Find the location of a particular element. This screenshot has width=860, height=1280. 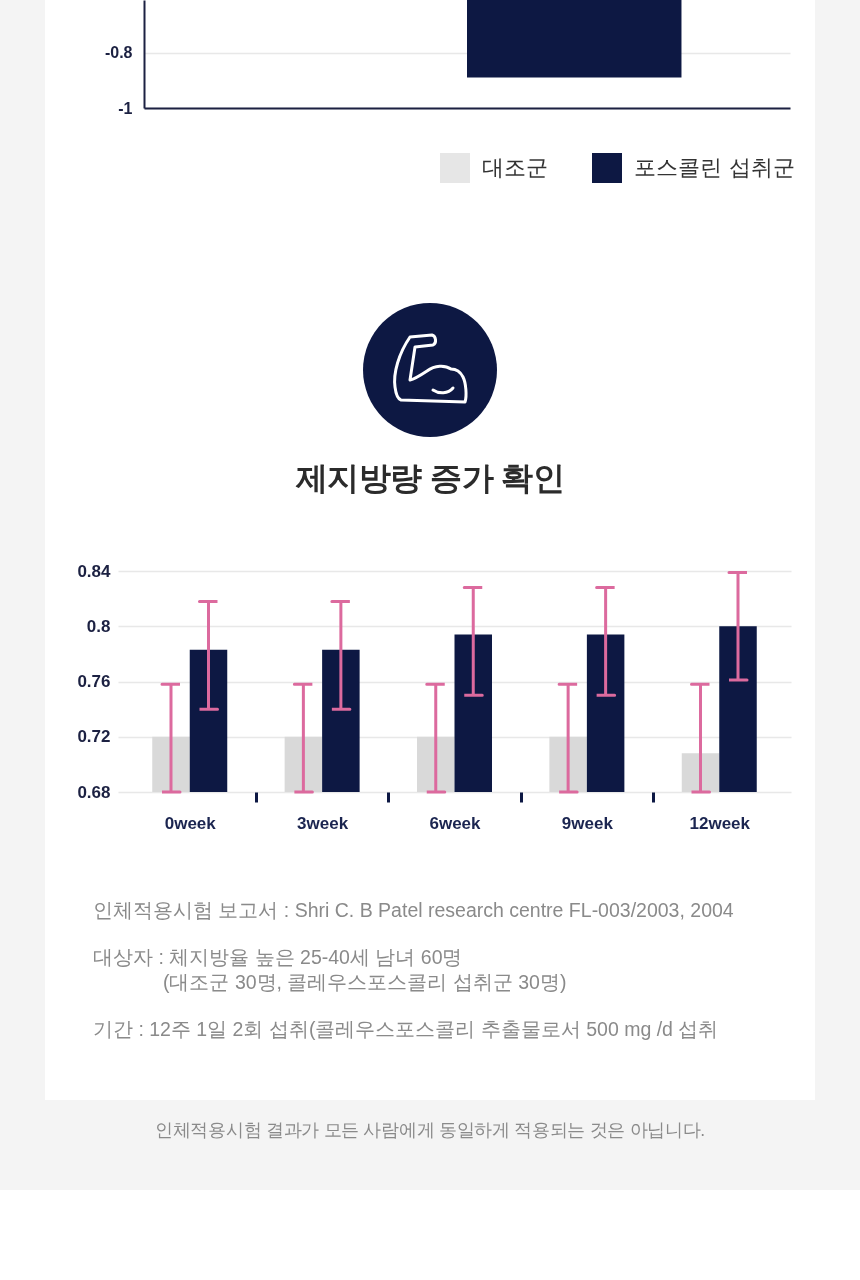

text: 대상자 : 체지방율 높은 25-40세 남녀 60명 (대조군 30명, 콜레우스포스콜리 섭취군 30명) is located at coordinates (330, 970).